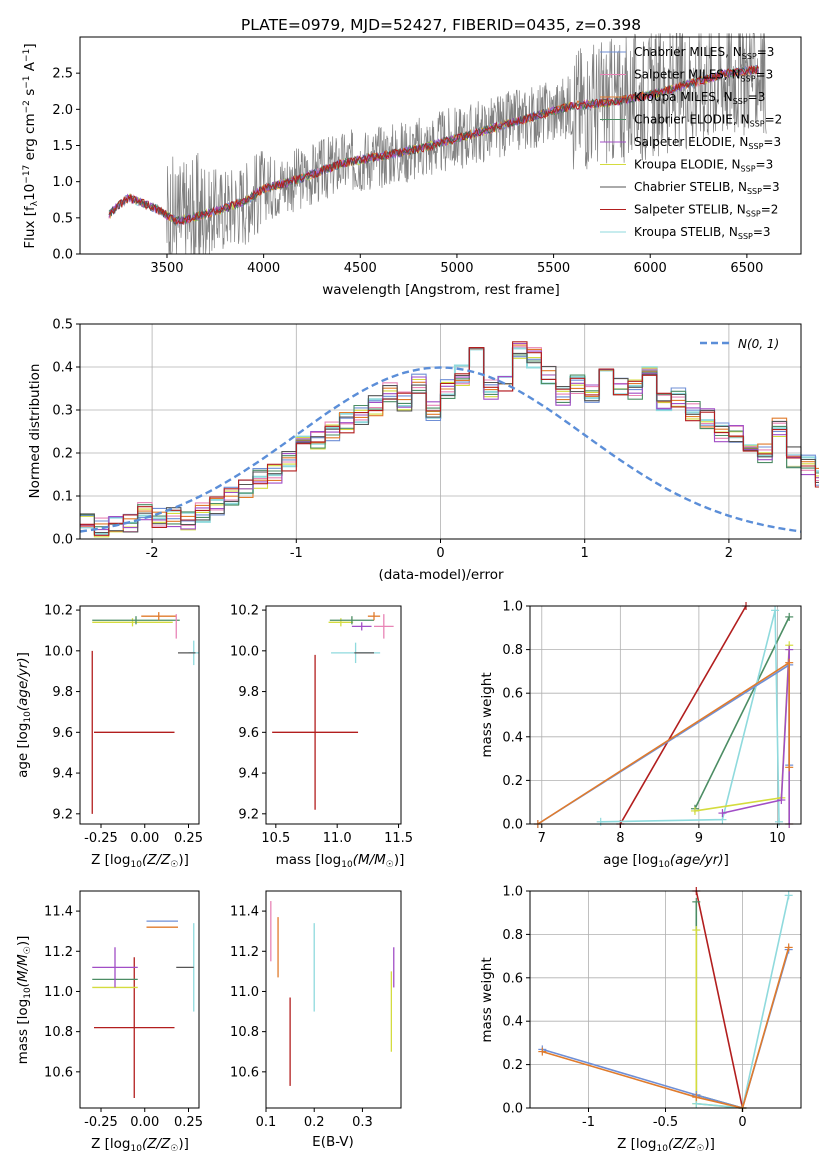  What do you see at coordinates (666, 861) in the screenshot?
I see `x-axis-label: age [log10(age/yr)]` at bounding box center [666, 861].